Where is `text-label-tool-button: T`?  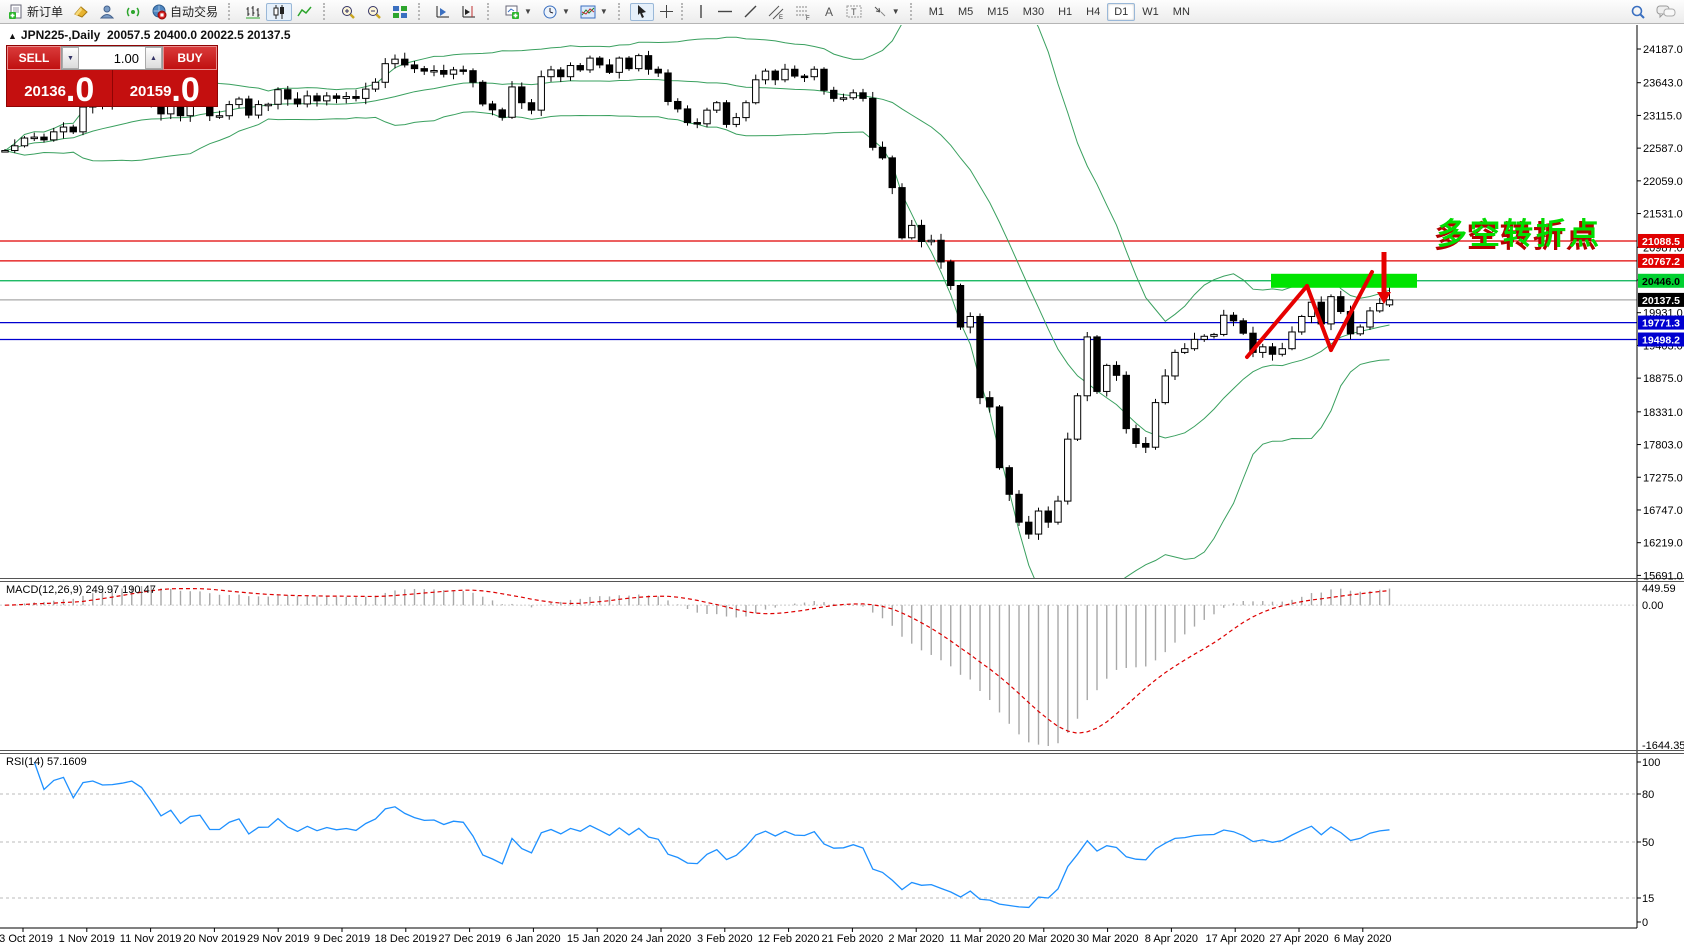 text-label-tool-button: T is located at coordinates (854, 12).